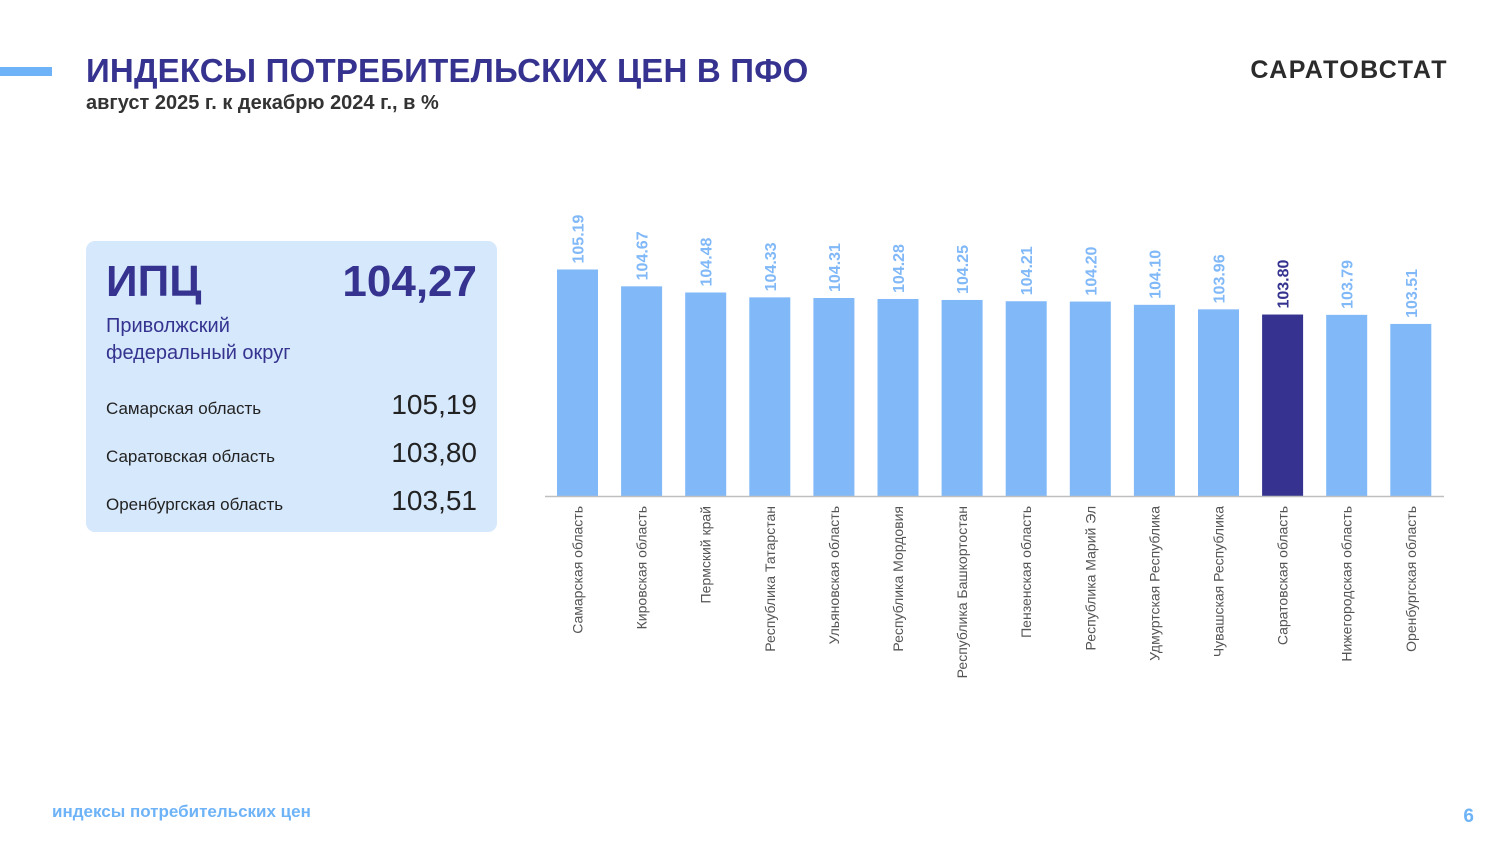  What do you see at coordinates (291, 454) in the screenshot?
I see `summary-row: Саратовская область 103,80` at bounding box center [291, 454].